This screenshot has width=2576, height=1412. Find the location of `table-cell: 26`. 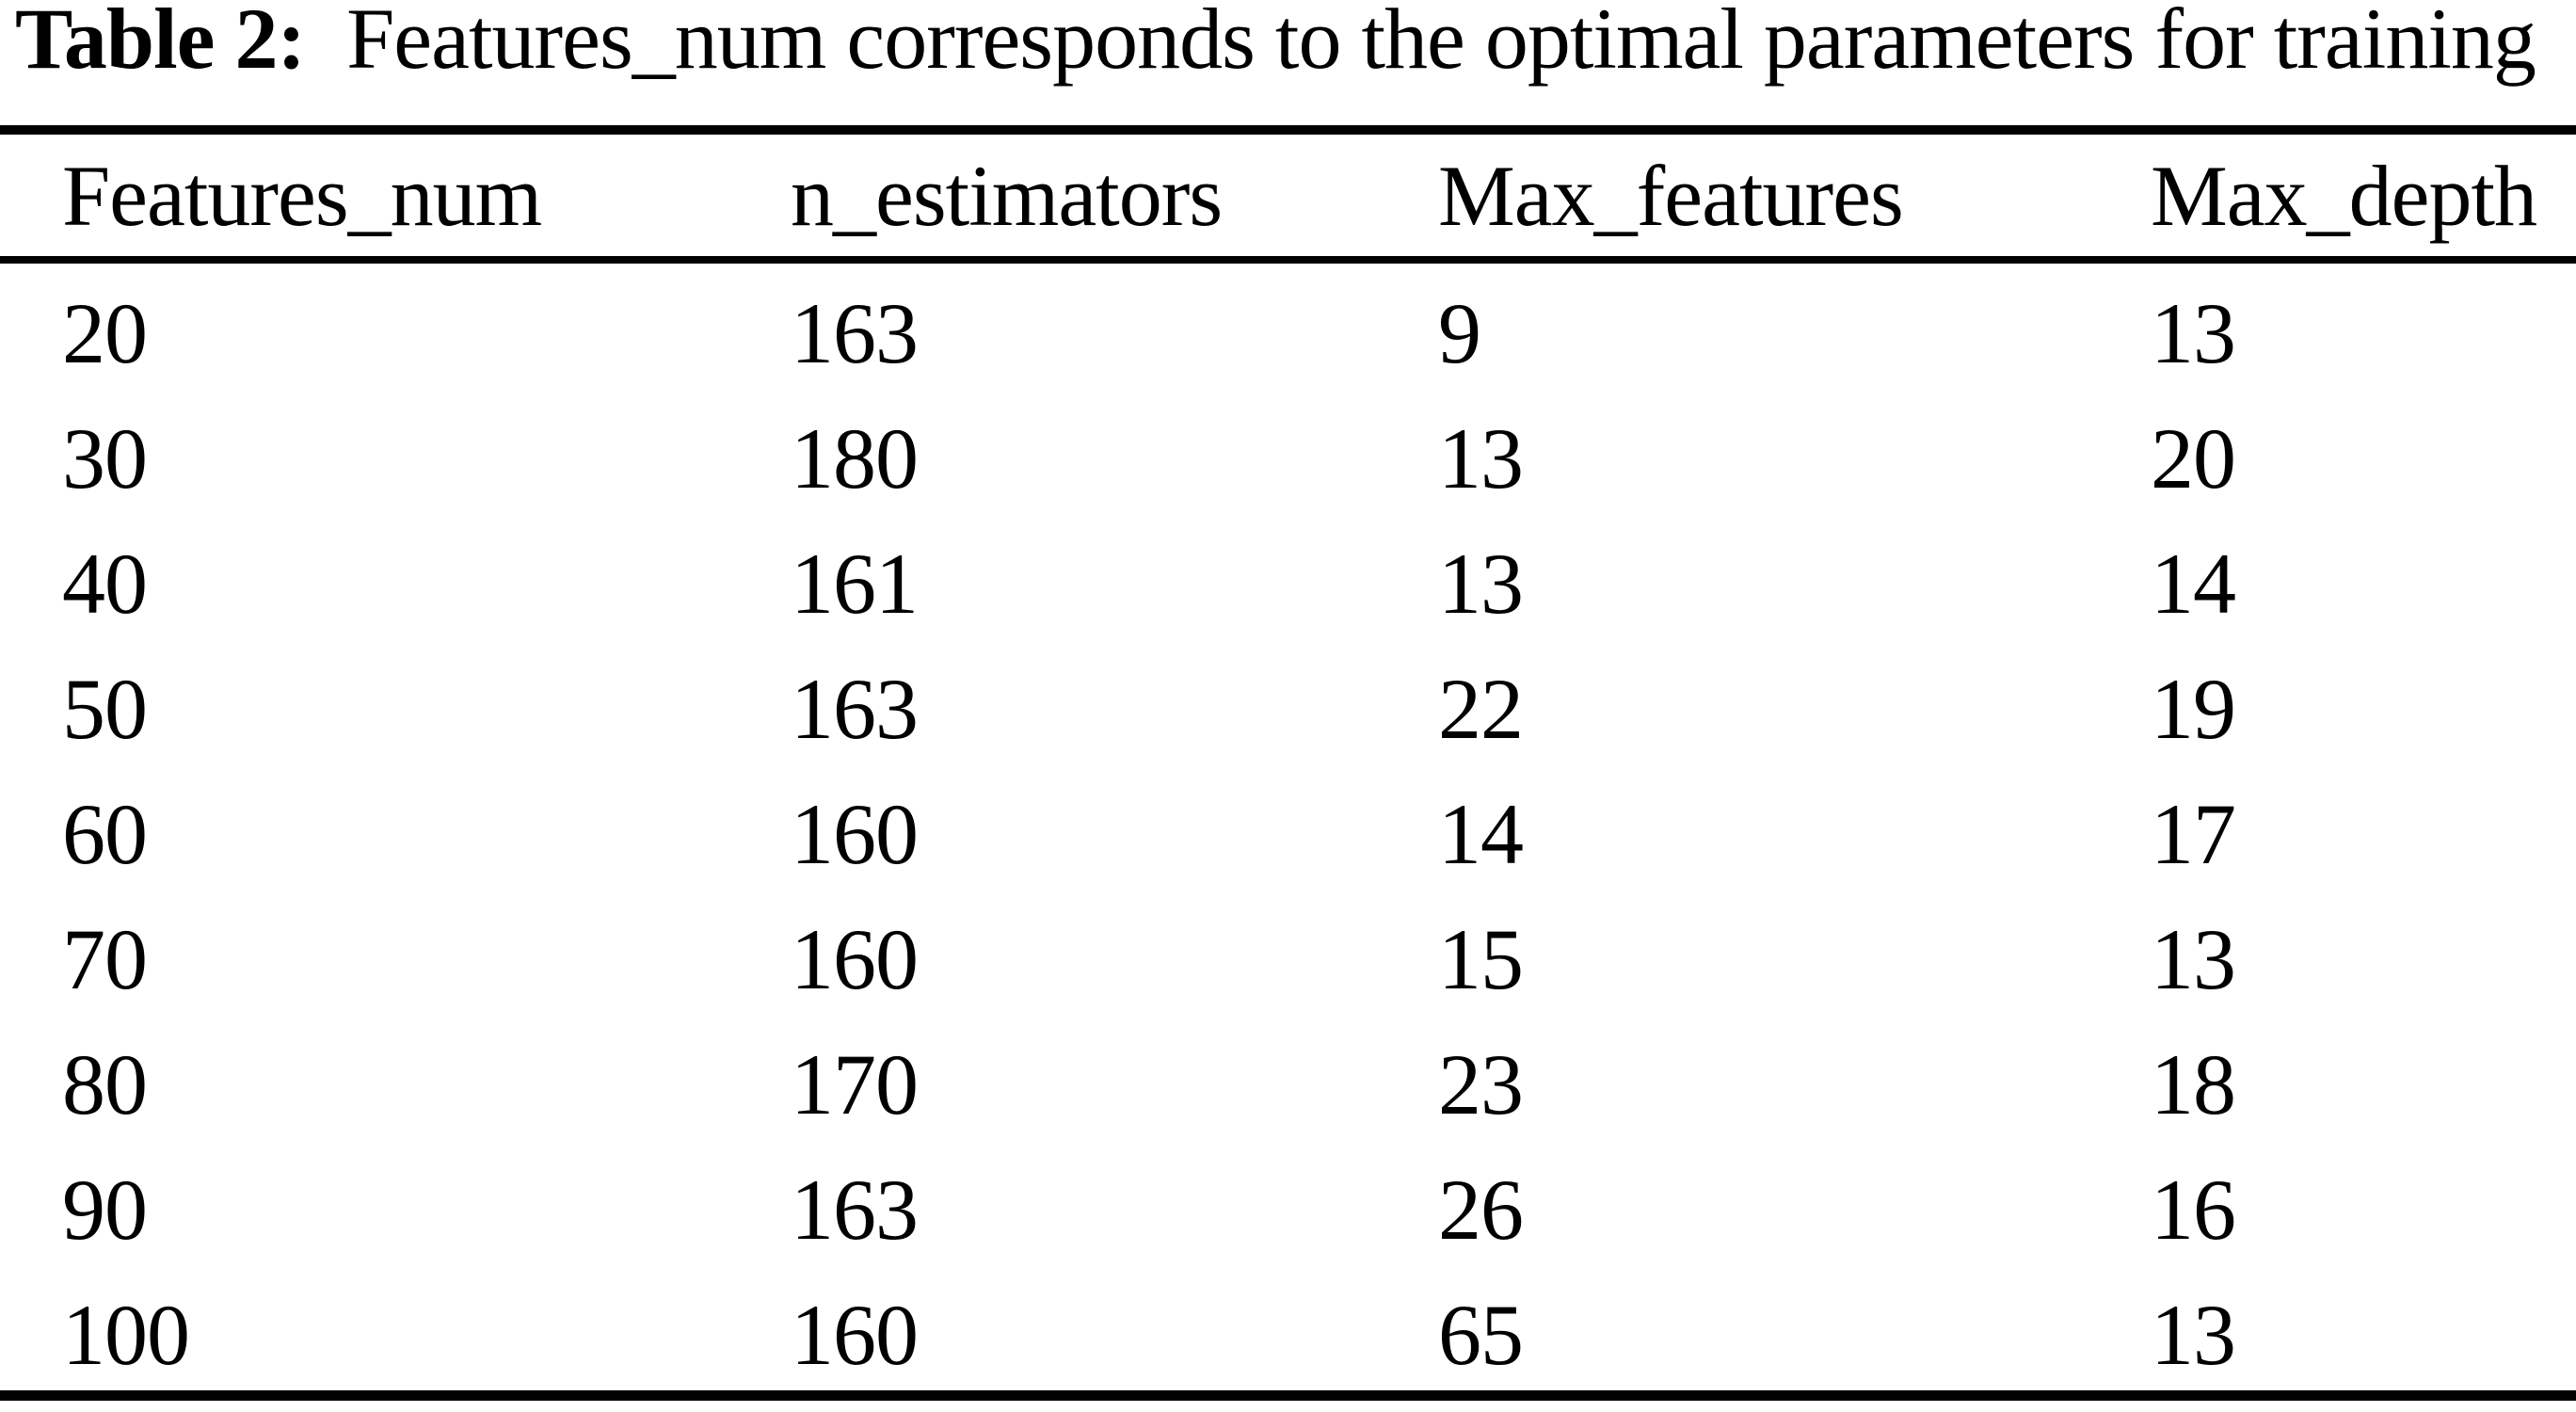

table-cell: 26 is located at coordinates (1481, 1209).